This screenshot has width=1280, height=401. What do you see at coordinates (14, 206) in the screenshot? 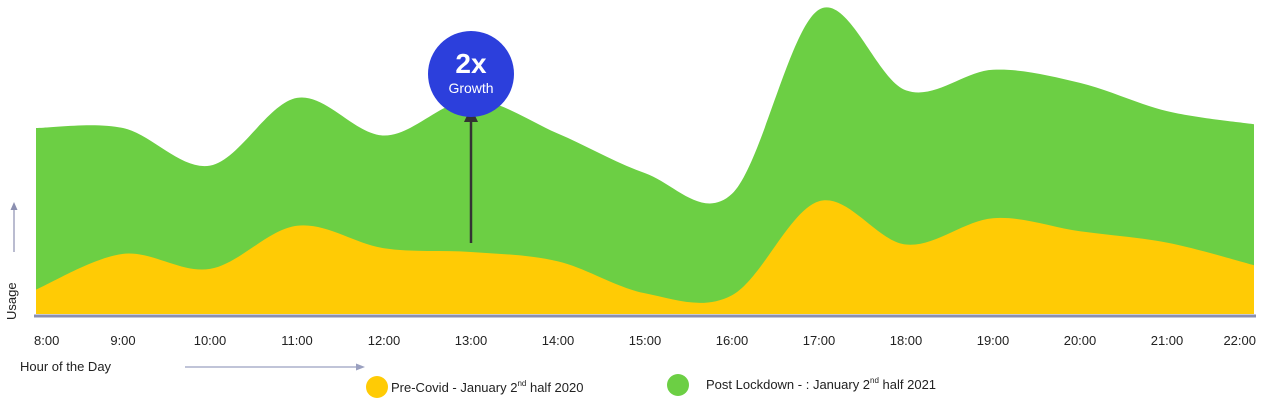
I see `y-axis-arrow-head` at bounding box center [14, 206].